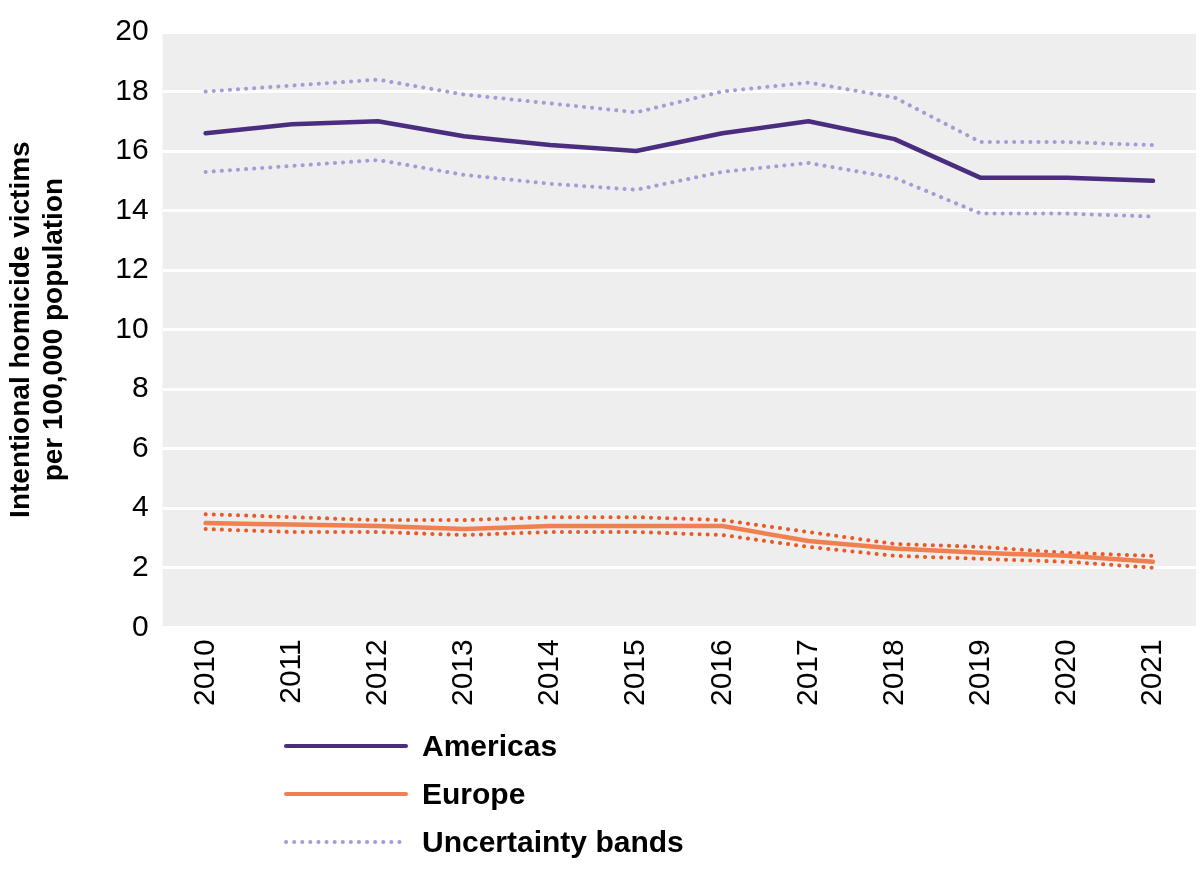  What do you see at coordinates (720, 673) in the screenshot?
I see `x-tick-label: 2016` at bounding box center [720, 673].